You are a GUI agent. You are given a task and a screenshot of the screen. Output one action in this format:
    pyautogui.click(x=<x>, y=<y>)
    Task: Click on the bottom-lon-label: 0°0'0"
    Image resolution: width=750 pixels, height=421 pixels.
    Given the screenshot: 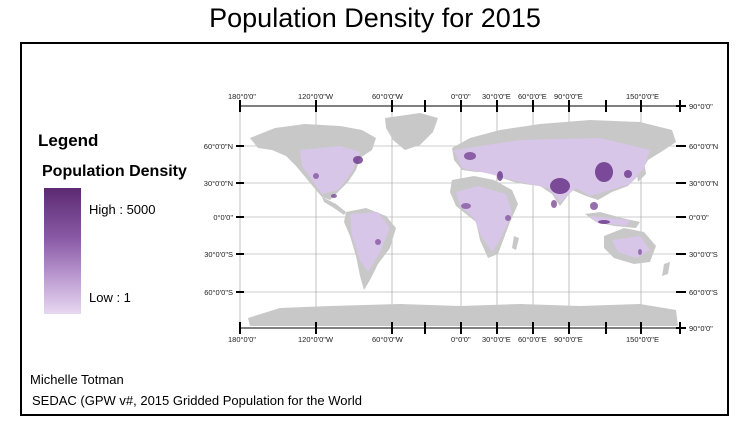 What is the action you would take?
    pyautogui.click(x=461, y=339)
    